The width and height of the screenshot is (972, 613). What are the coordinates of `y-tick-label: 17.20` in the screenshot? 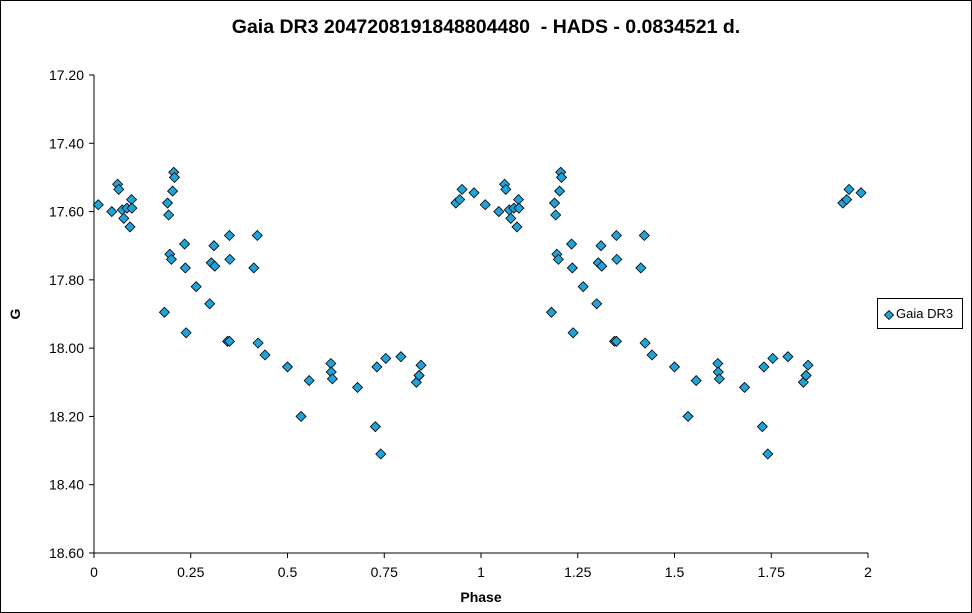 It's located at (66, 75).